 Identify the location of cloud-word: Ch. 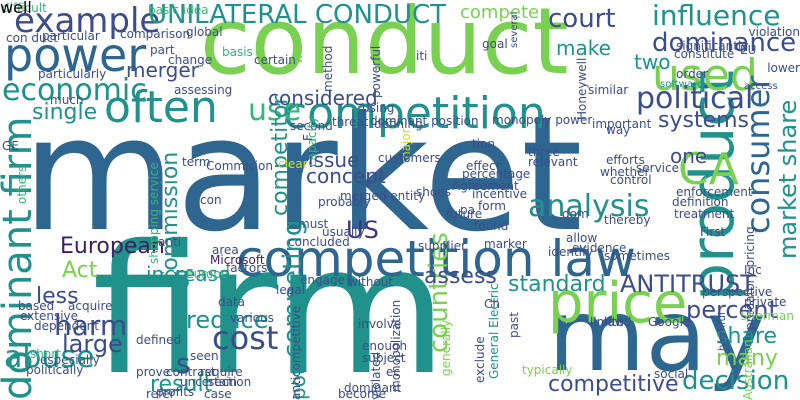
(492, 304).